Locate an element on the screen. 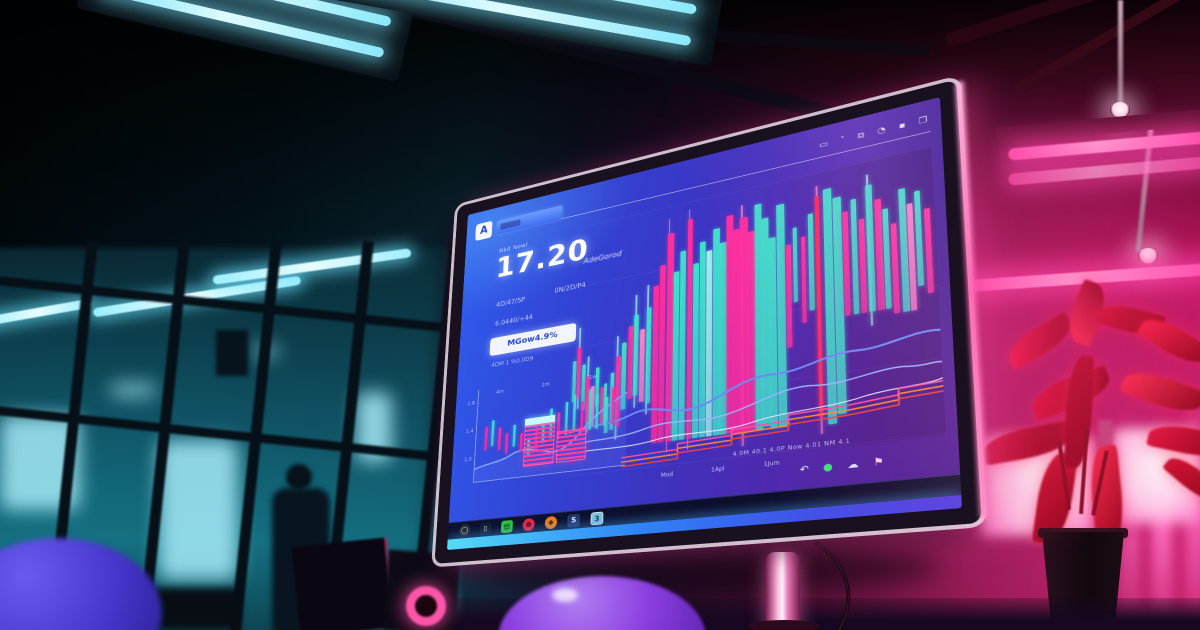  quote-footnote: 4DM 1 %0.0D9 is located at coordinates (512, 361).